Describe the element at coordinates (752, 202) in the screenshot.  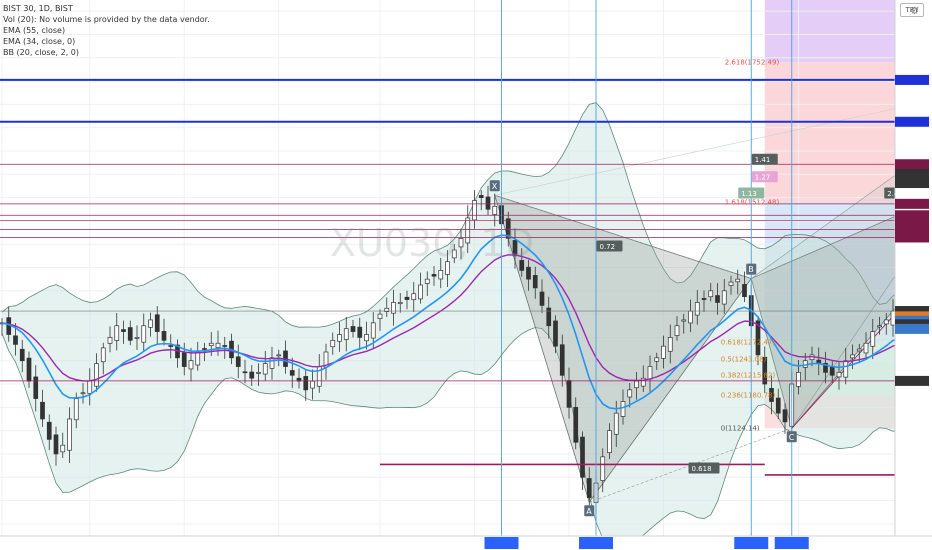
I see `fib-label: 1.618(1512.48)` at that location.